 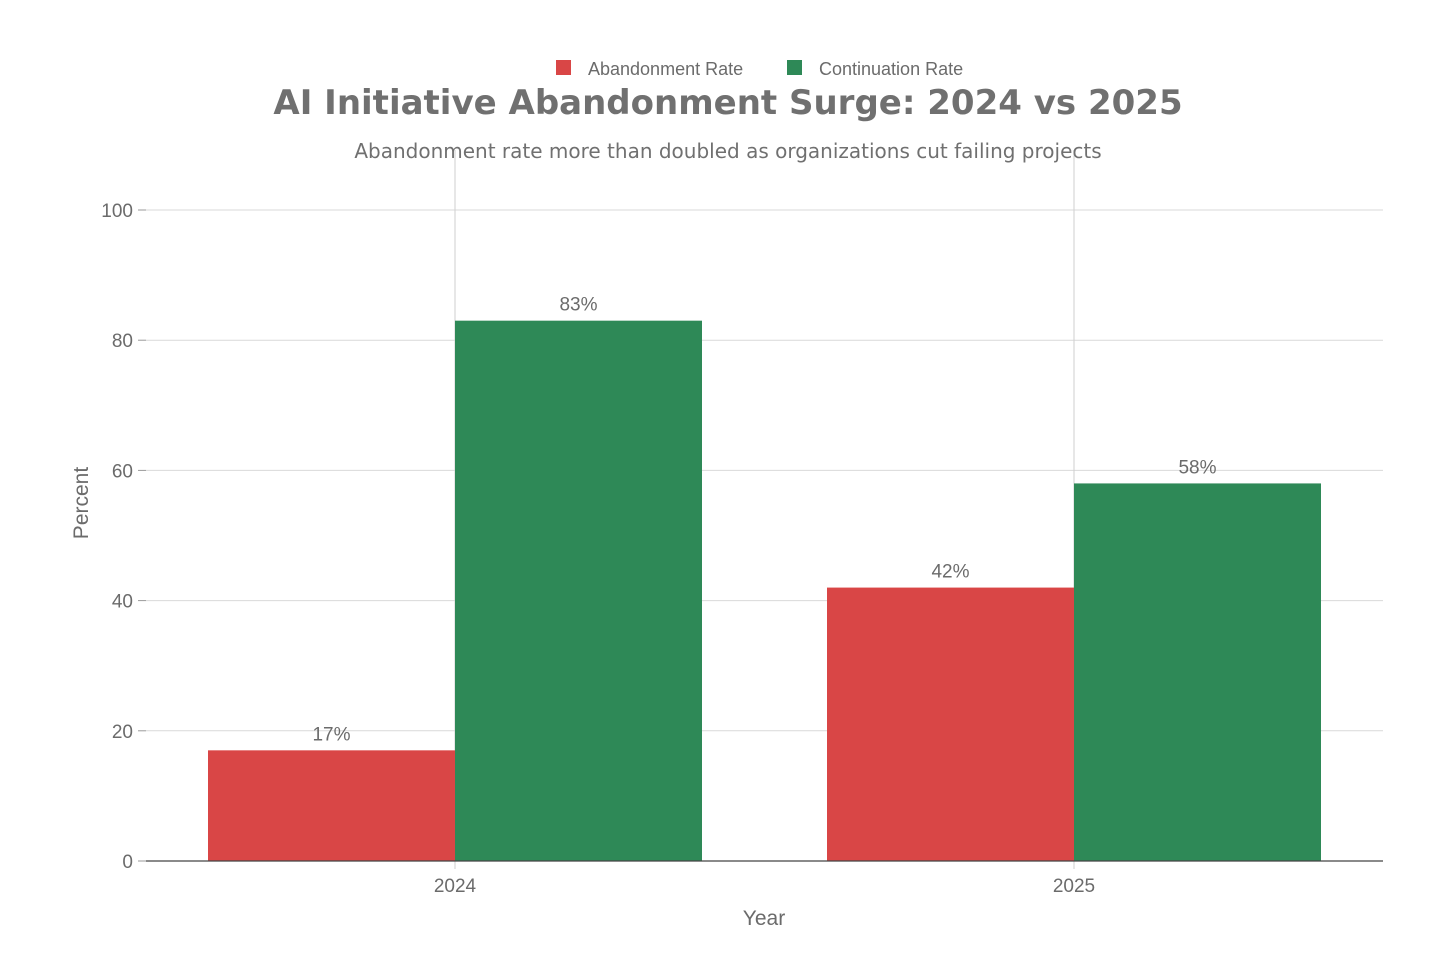 I want to click on y-axis-ticks: 0 20 40 60 80 100, so click(x=123, y=537).